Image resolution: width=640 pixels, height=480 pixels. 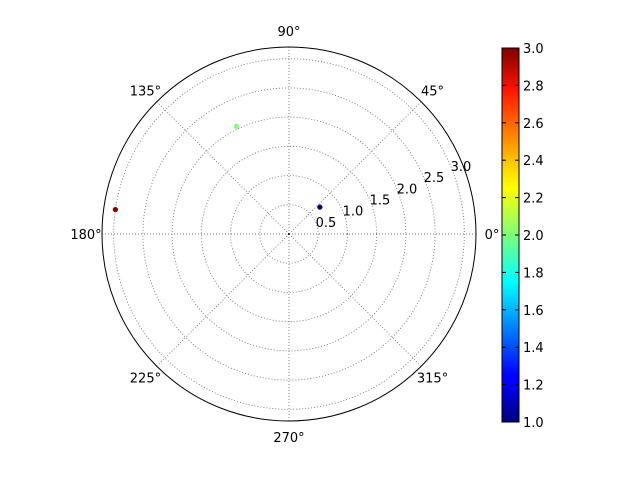 What do you see at coordinates (380, 200) in the screenshot?
I see `radial-tick-label-2: 1.5` at bounding box center [380, 200].